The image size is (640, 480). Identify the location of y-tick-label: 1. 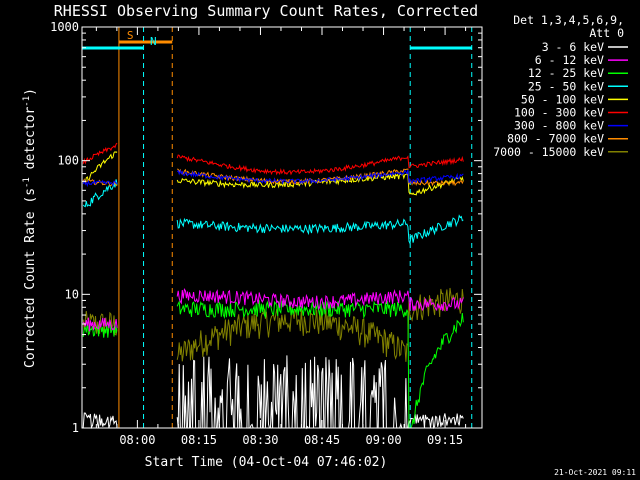
(75, 428).